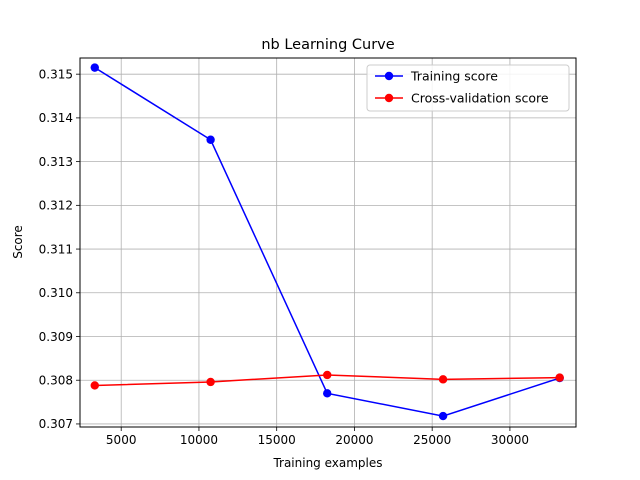  What do you see at coordinates (354, 440) in the screenshot?
I see `x-tick-label: 20000` at bounding box center [354, 440].